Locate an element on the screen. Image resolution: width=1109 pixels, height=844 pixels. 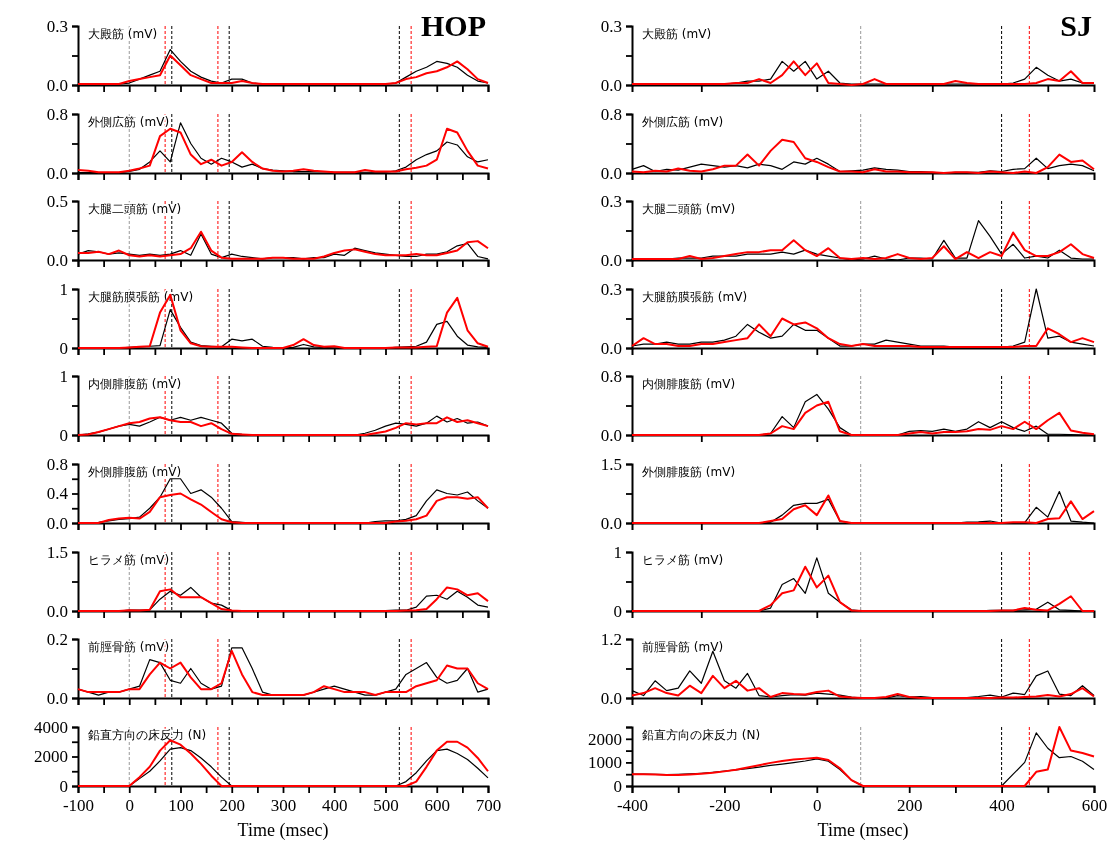
y-tick-label: 0.2 is located at coordinates (57, 639).